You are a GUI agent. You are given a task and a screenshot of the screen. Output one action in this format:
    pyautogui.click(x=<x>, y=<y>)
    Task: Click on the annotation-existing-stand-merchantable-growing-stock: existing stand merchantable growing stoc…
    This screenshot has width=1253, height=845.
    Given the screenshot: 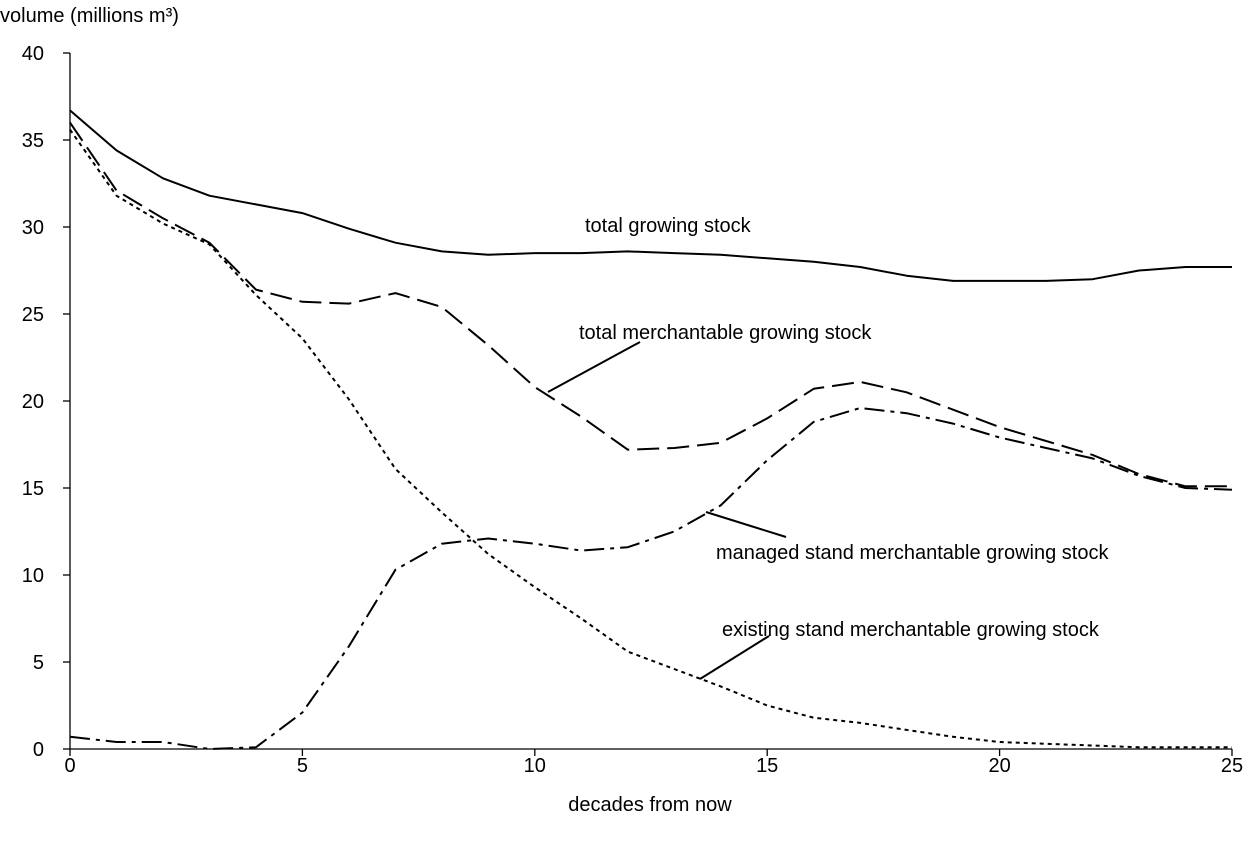 What is the action you would take?
    pyautogui.click(x=911, y=630)
    